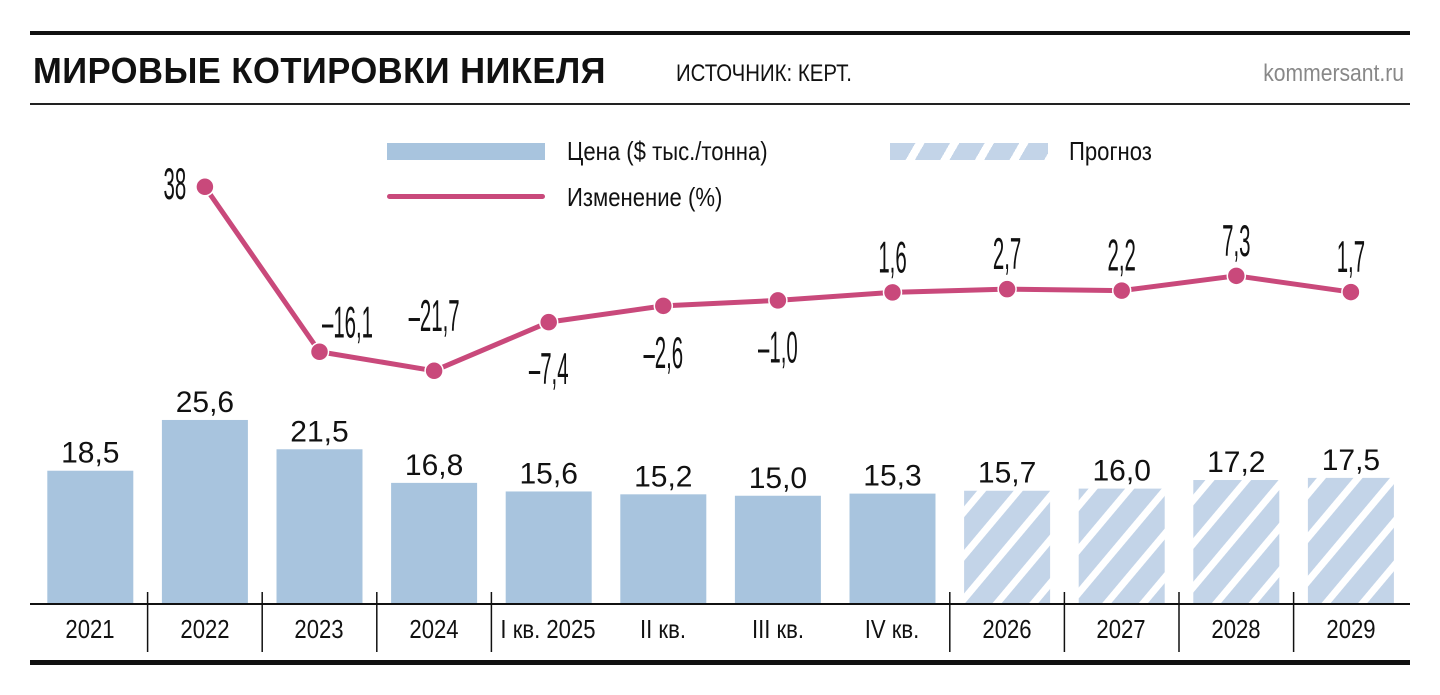 This screenshot has width=1440, height=695. Describe the element at coordinates (319, 431) in the screenshot. I see `bar-value-label: 21,5` at that location.